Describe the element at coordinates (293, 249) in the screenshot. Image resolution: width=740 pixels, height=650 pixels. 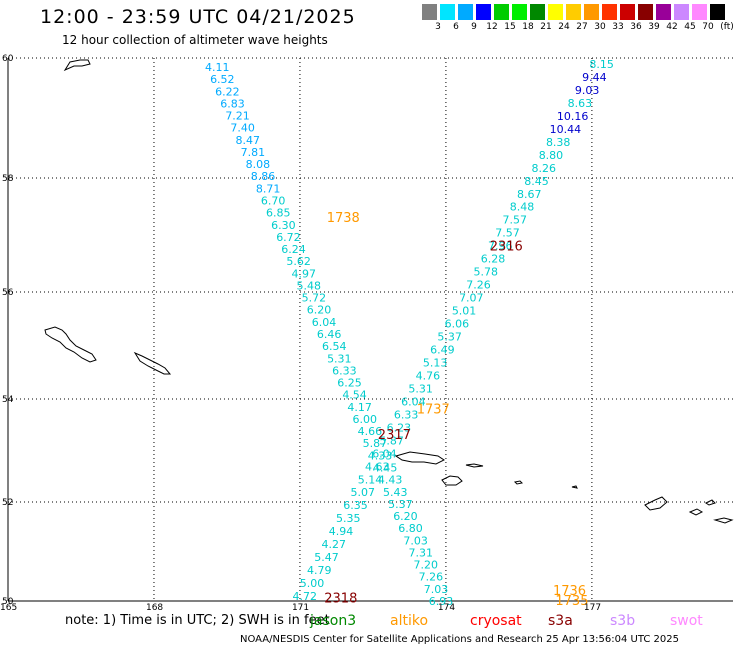
I see `swh-value: 6.24` at that location.